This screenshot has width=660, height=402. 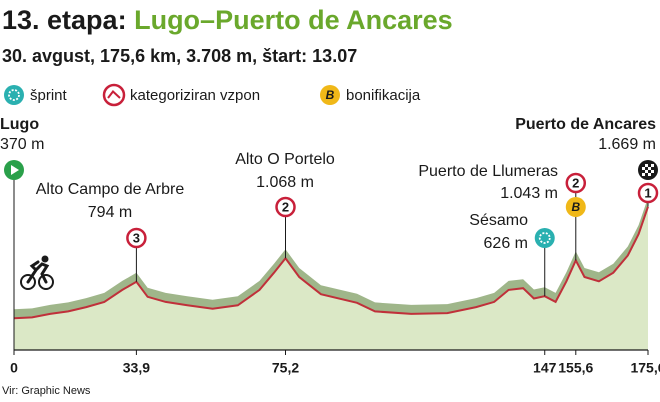 I want to click on x-tick-label: 175,6, so click(x=645, y=368).